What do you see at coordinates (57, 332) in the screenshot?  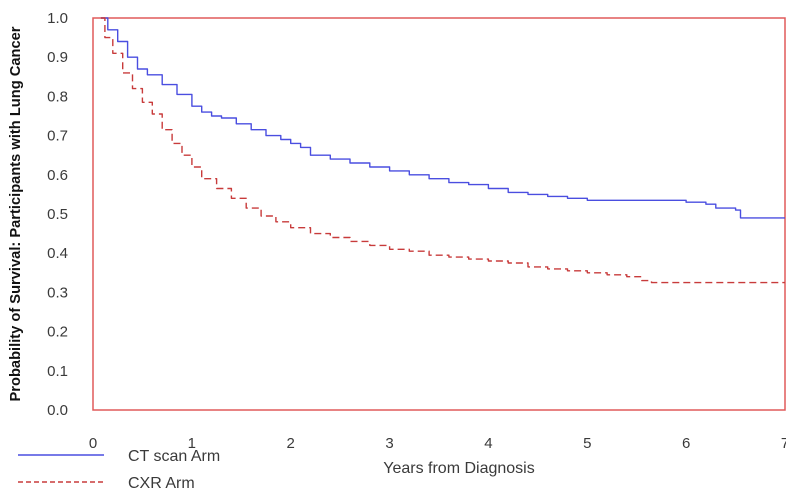 I see `y-tick-label: 0.2` at bounding box center [57, 332].